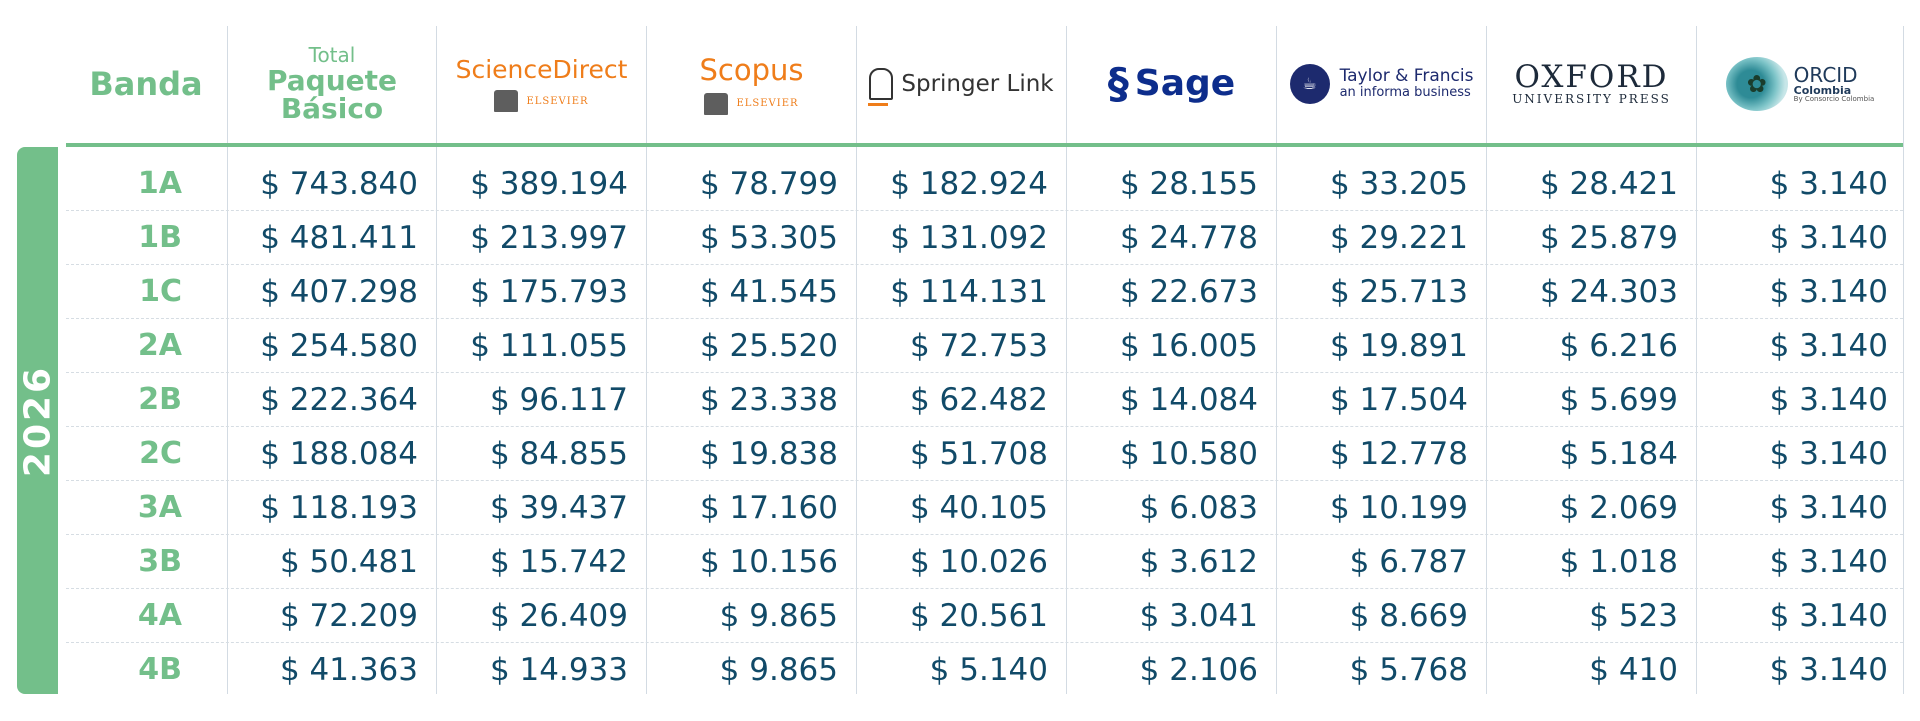 The height and width of the screenshot is (721, 1920). I want to click on price-cell: $ 5.699, so click(1618, 399).